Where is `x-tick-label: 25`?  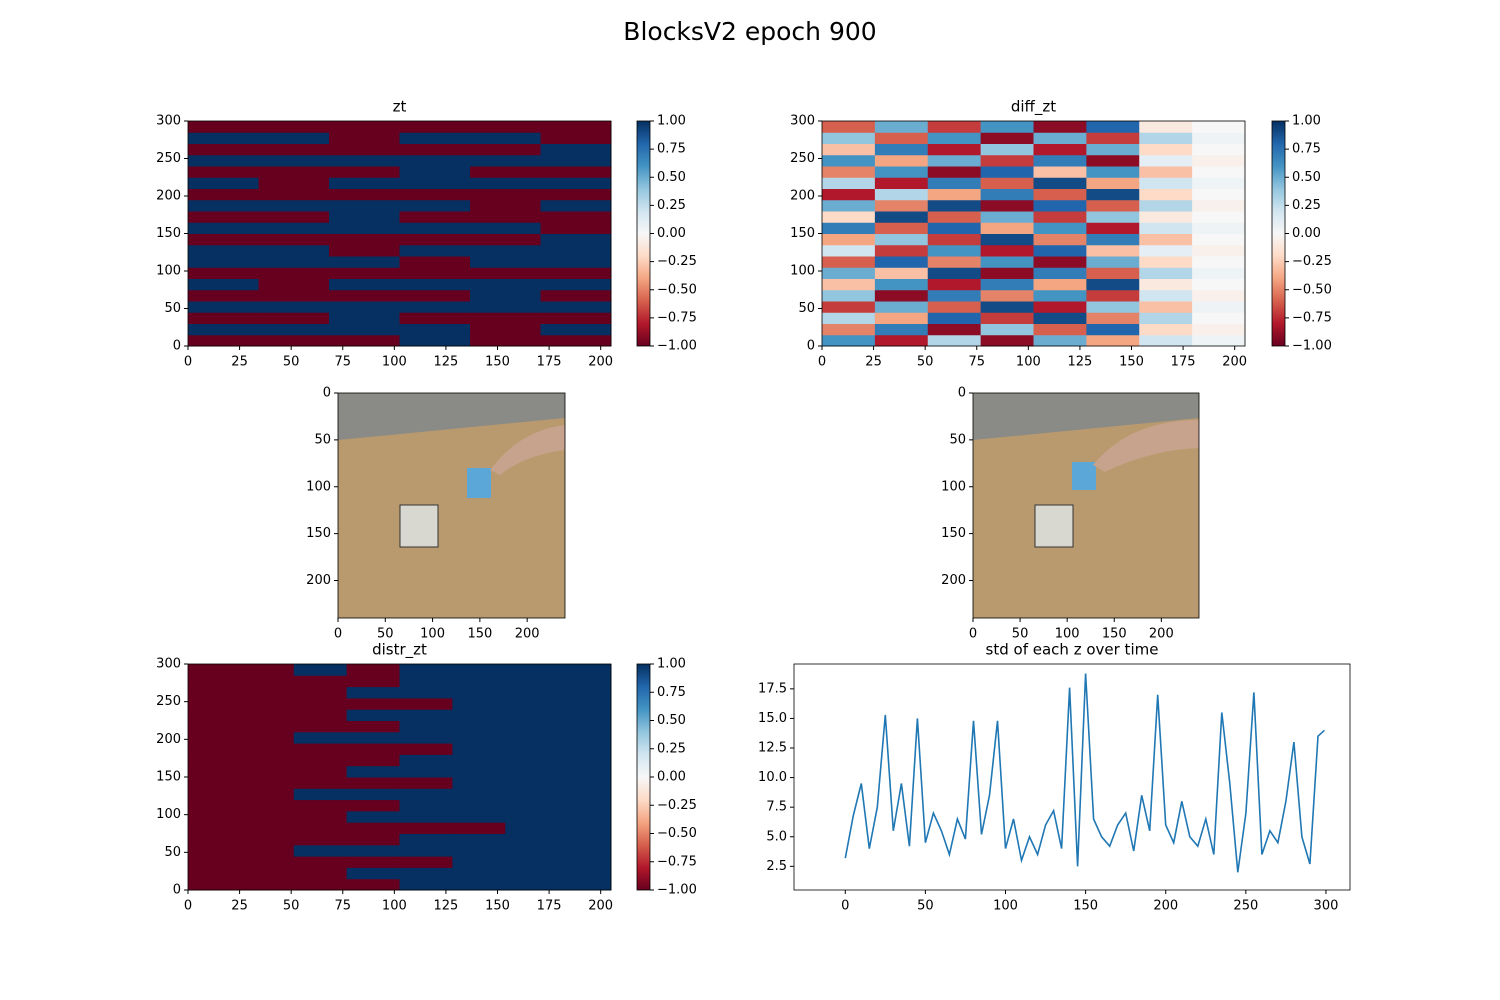
x-tick-label: 25 is located at coordinates (239, 362).